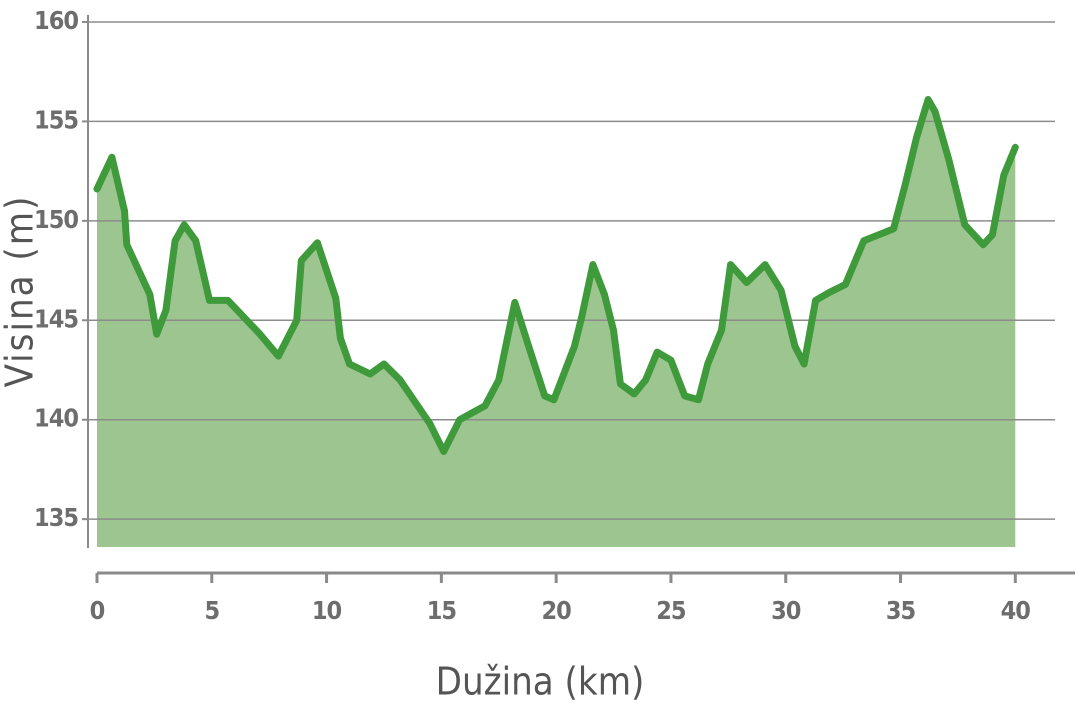  What do you see at coordinates (56, 119) in the screenshot?
I see `y-tick-label: 155` at bounding box center [56, 119].